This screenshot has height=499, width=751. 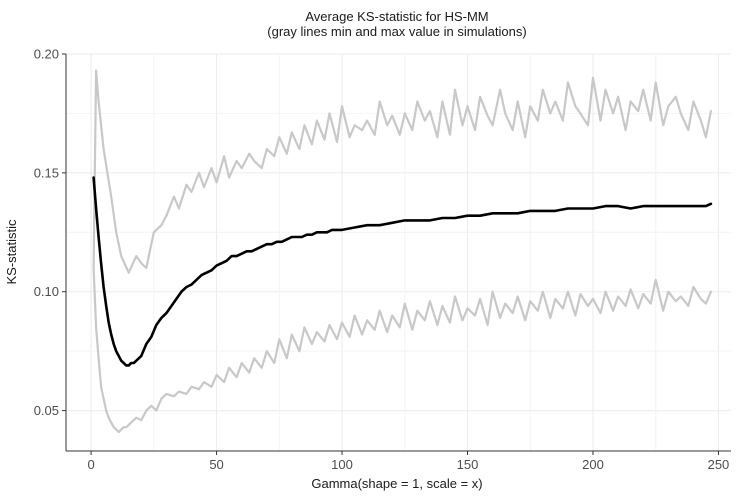 I want to click on chart-title: Average KS-statistic for HS-MM, so click(x=396, y=16).